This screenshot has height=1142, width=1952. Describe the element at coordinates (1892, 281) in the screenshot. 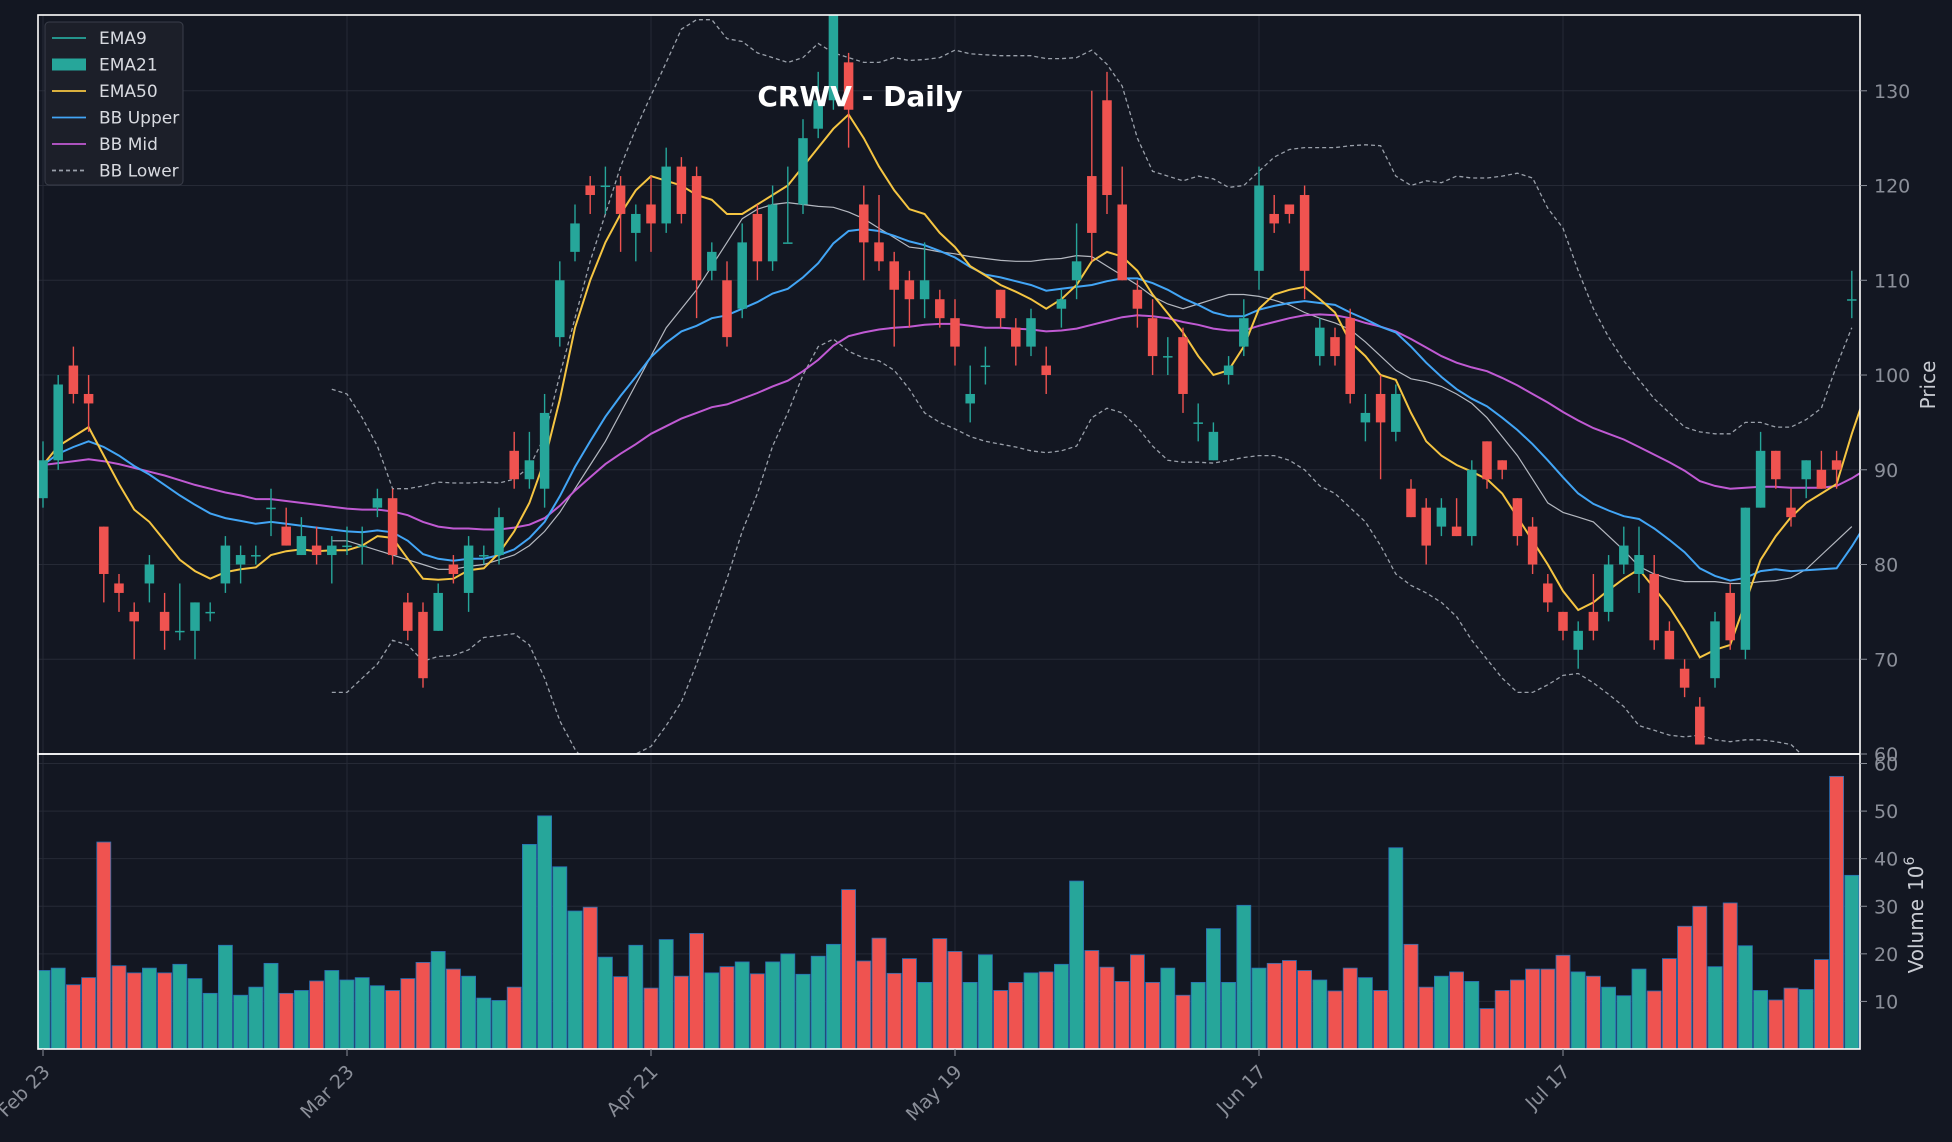

I see `price-tick-label: 110` at that location.